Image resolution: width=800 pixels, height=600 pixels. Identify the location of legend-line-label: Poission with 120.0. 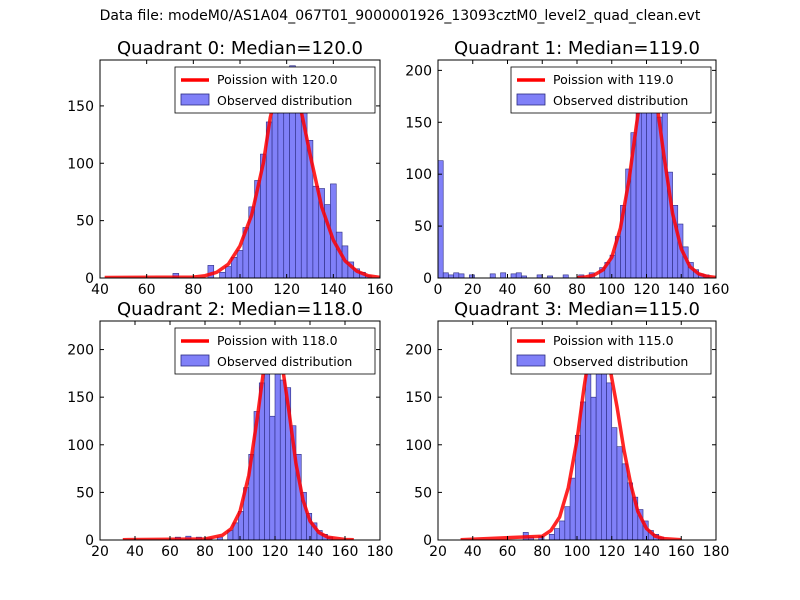
(277, 79).